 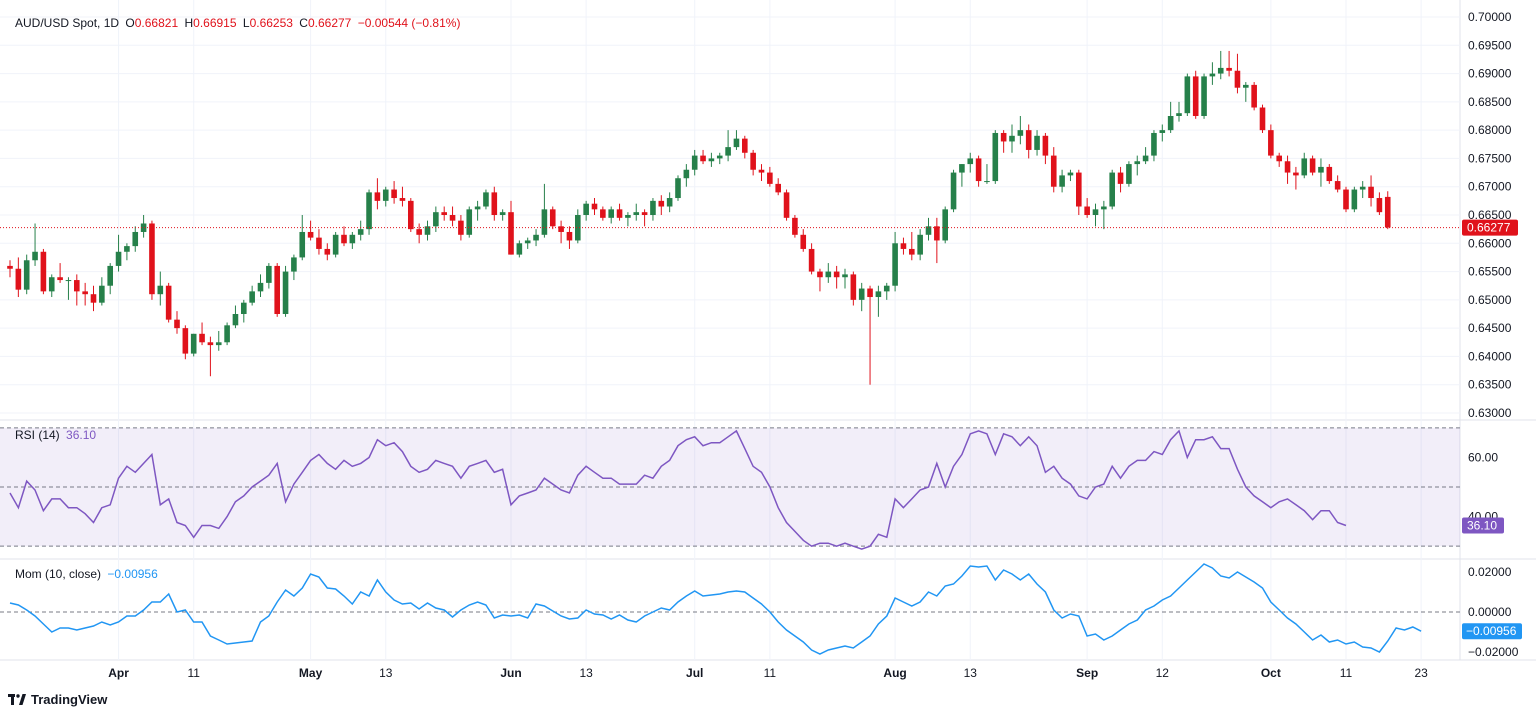 I want to click on mom-line, so click(x=715, y=609).